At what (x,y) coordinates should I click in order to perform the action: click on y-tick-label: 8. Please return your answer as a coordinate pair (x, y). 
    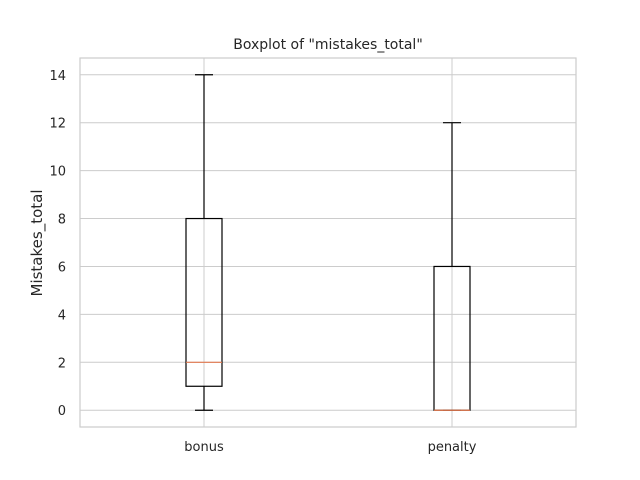
    Looking at the image, I should click on (62, 220).